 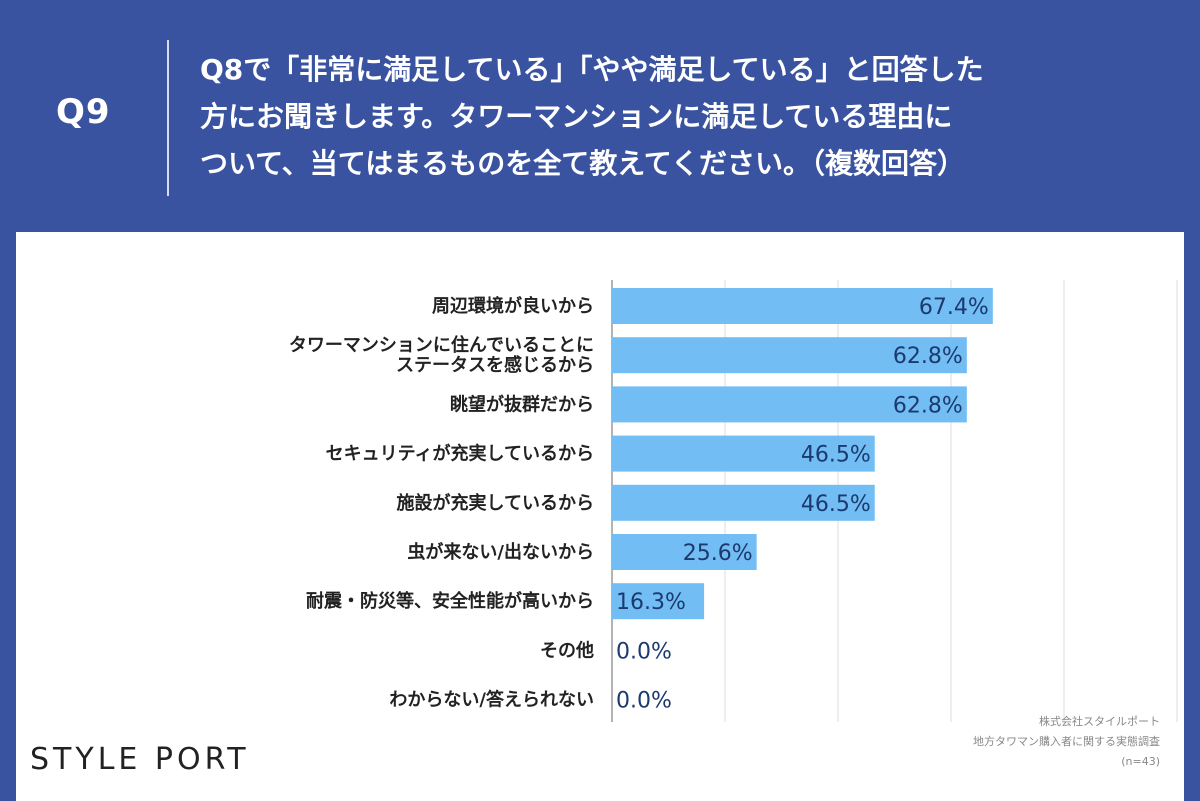 I want to click on category-label: 耐震・防災等、安全性能が高いから, so click(x=450, y=601).